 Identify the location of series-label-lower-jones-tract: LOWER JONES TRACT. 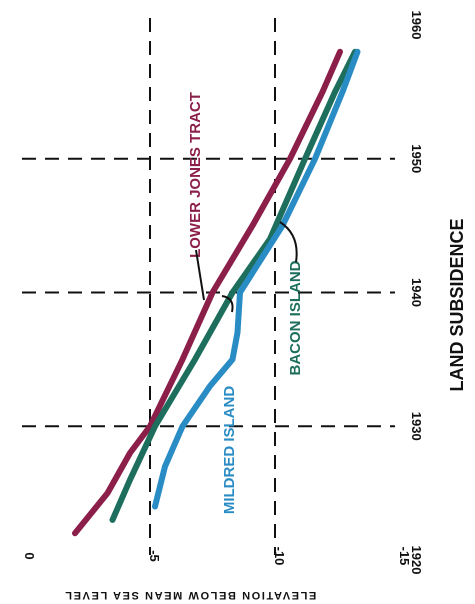
(195, 175).